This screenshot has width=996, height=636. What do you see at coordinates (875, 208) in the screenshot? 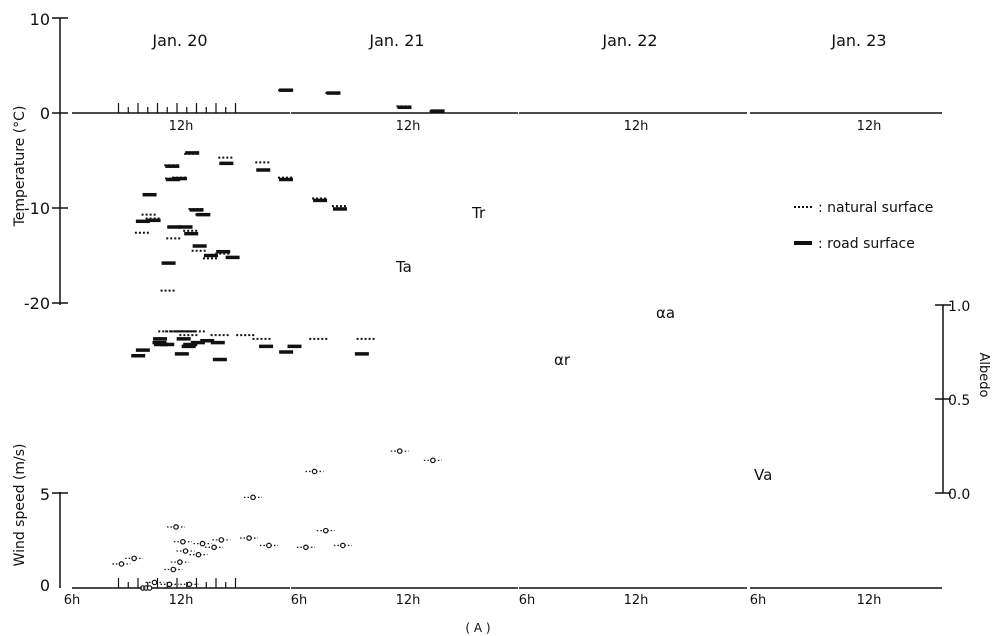
I see `legend-natural-label: : natural surface` at bounding box center [875, 208].